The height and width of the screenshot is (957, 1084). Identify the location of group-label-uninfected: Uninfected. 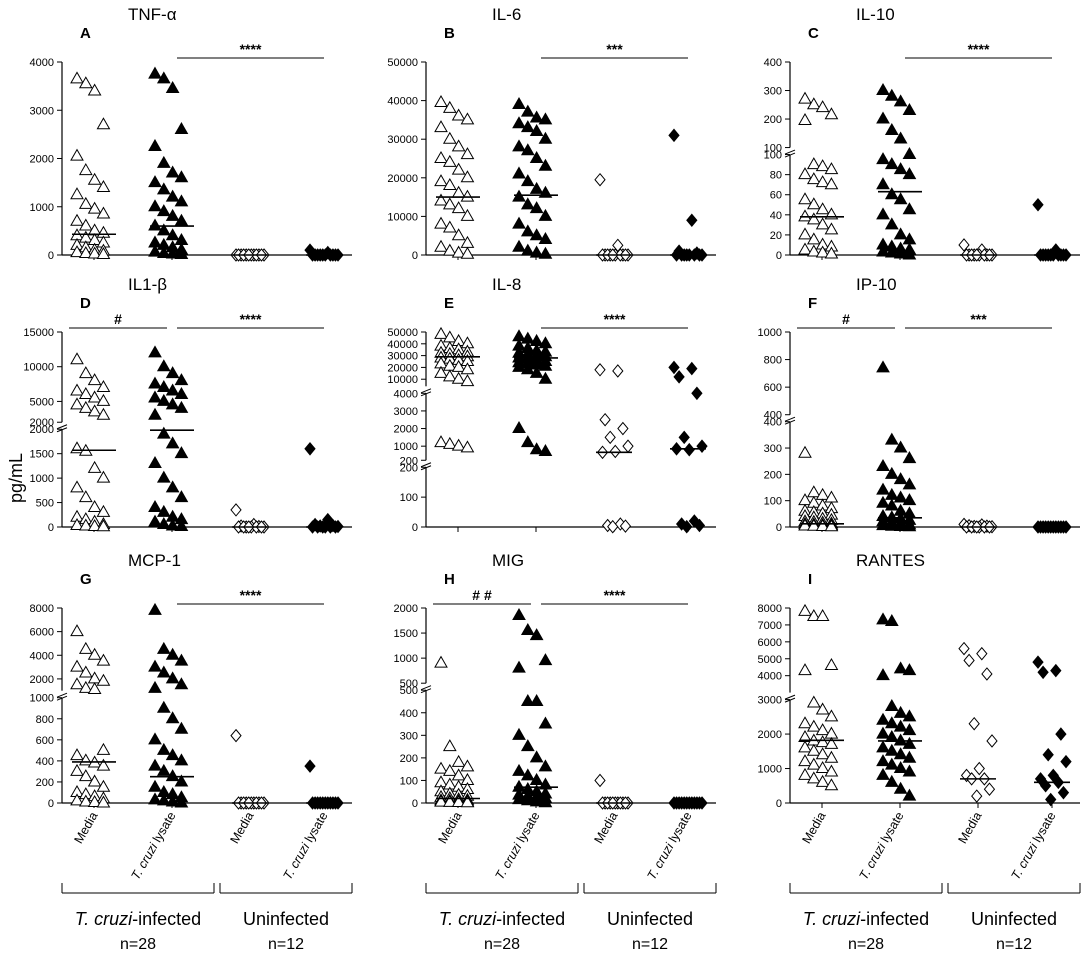
(286, 919).